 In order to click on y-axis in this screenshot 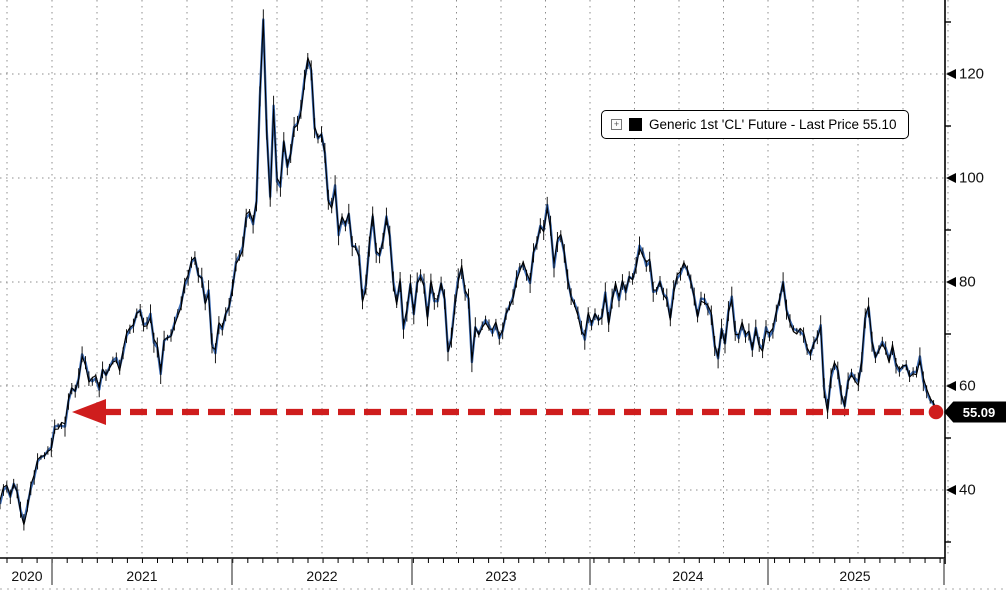, I will do `click(950, 282)`.